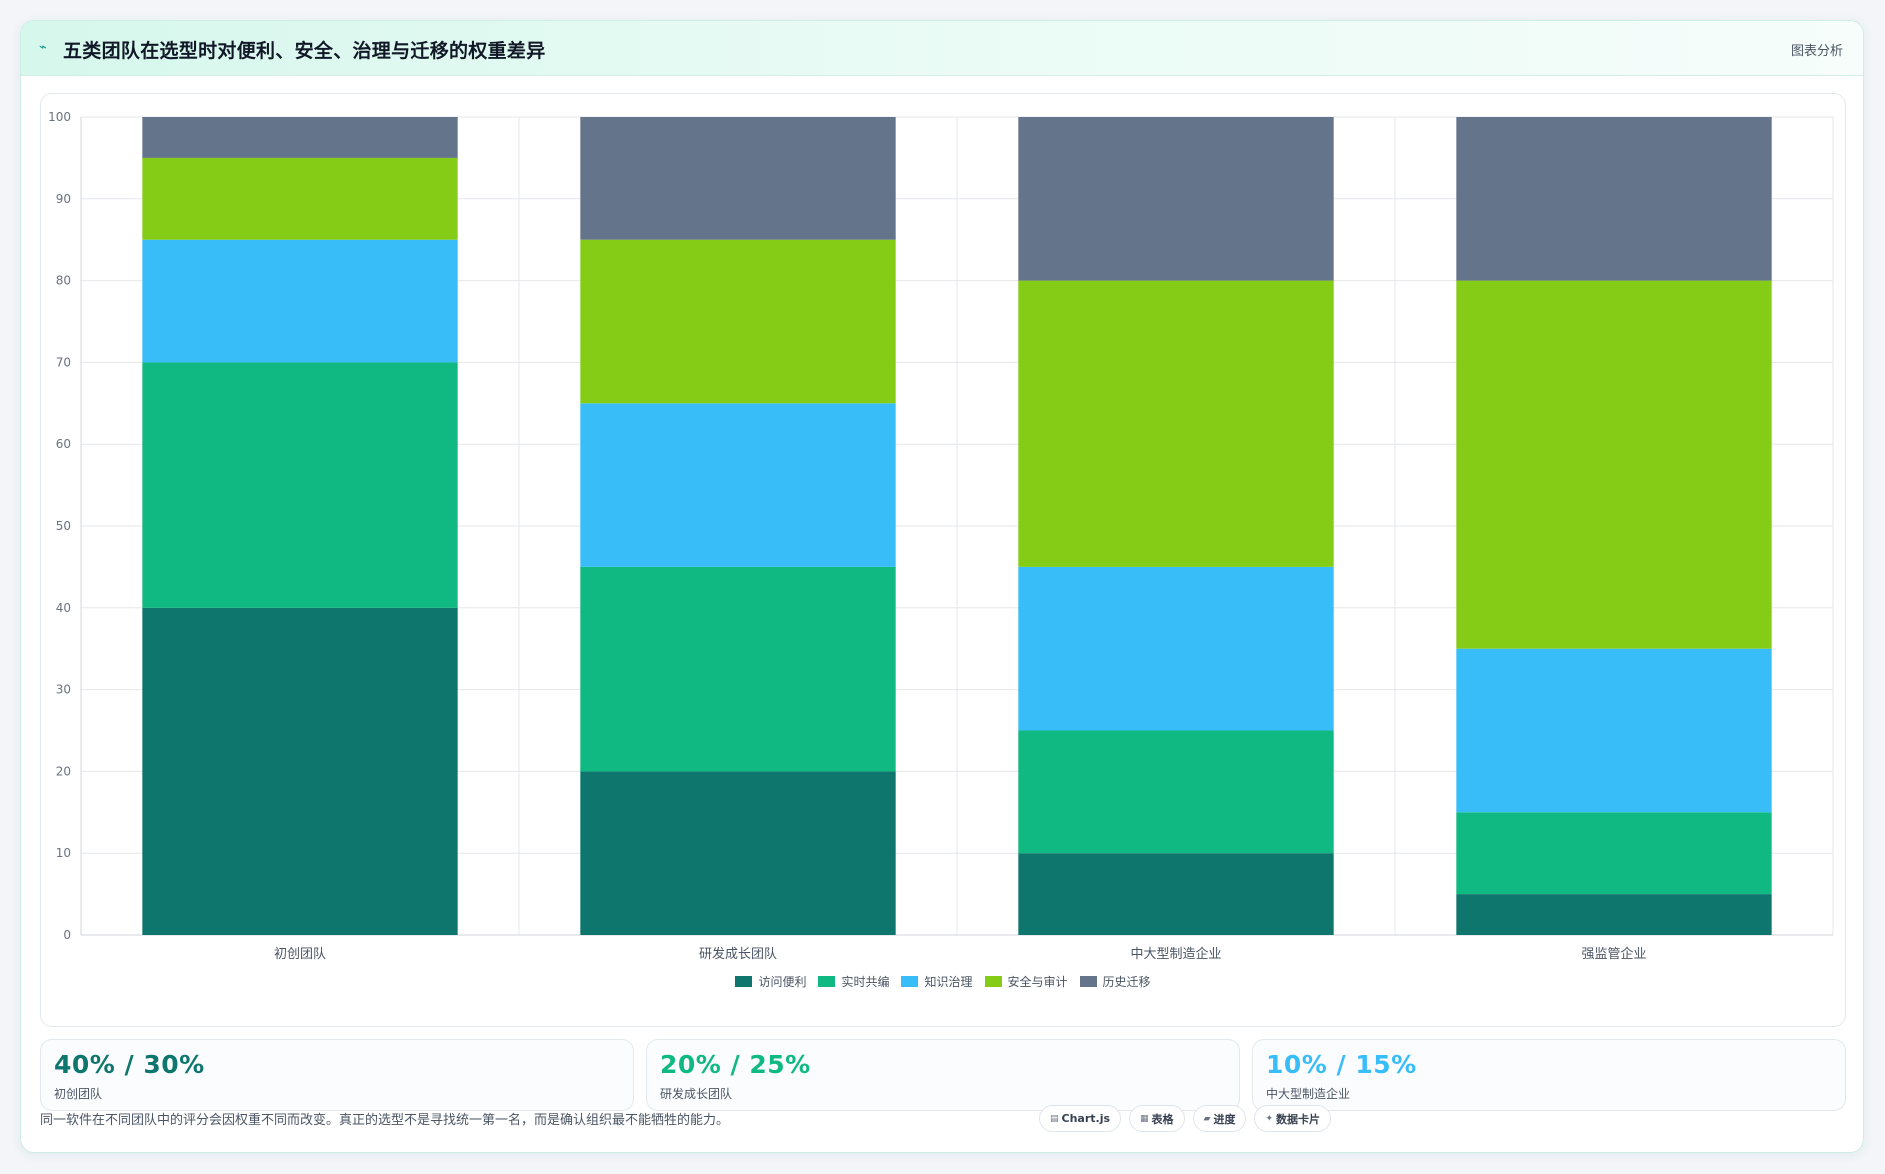  Describe the element at coordinates (1207, 1118) in the screenshot. I see `progress-icon: ▰` at that location.